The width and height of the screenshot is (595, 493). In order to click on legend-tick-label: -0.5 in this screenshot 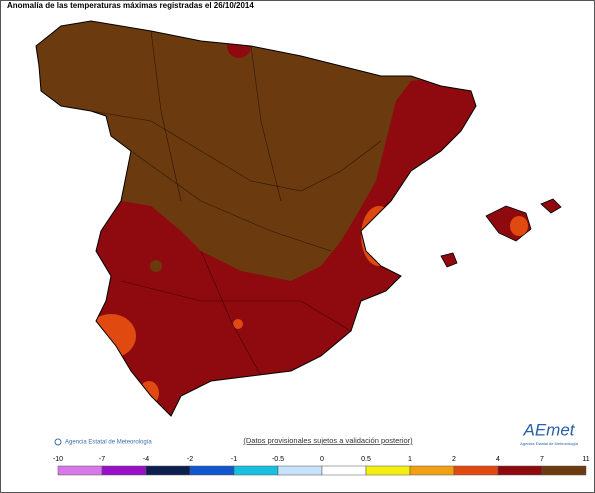, I will do `click(278, 459)`.